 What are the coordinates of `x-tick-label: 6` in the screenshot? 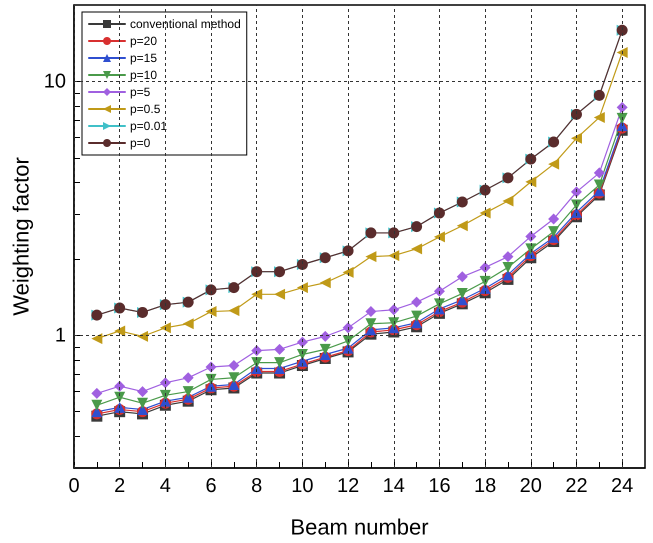 It's located at (211, 486).